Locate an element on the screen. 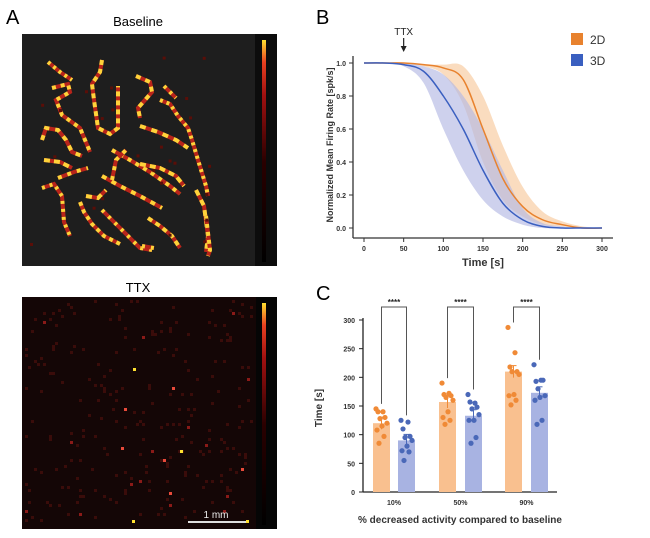  y-tick-label: 0.4 is located at coordinates (341, 163).